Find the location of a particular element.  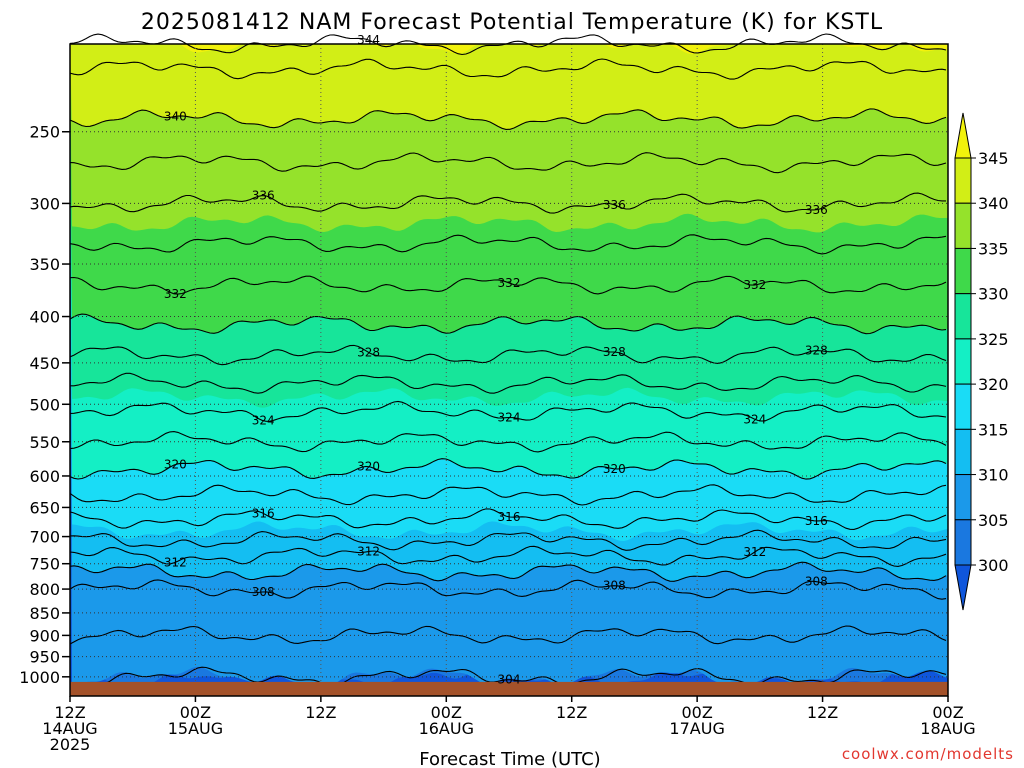

colorbar-label: 315 is located at coordinates (993, 429).